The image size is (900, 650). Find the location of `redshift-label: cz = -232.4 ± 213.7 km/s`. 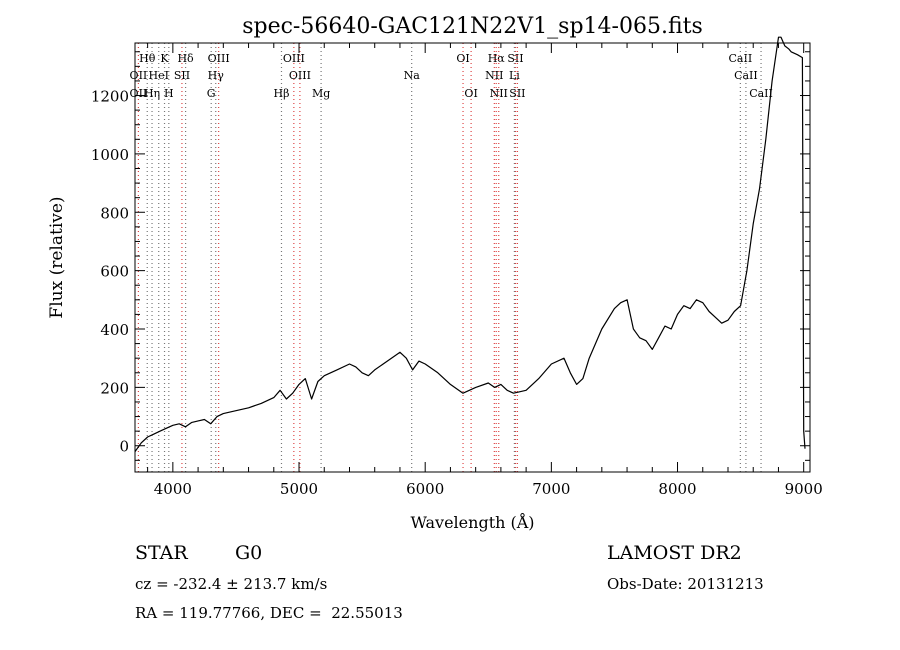

redshift-label: cz = -232.4 ± 213.7 km/s is located at coordinates (231, 584).